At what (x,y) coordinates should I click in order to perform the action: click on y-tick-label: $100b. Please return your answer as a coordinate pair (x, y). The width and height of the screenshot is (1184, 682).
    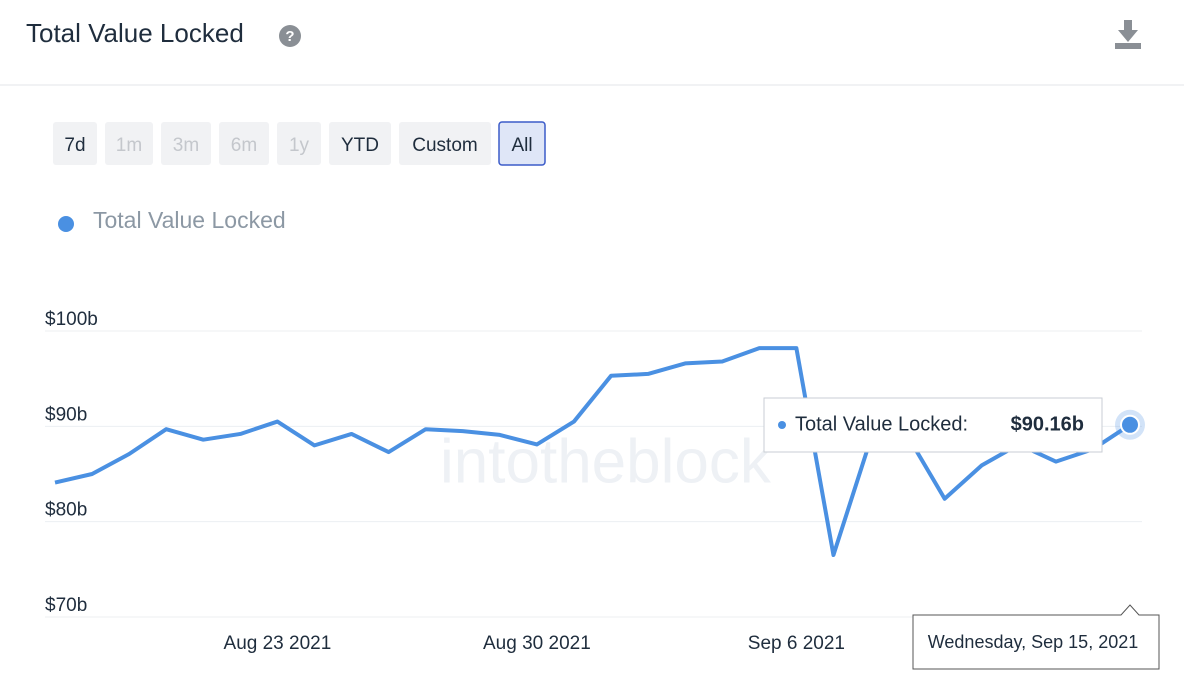
    Looking at the image, I should click on (71, 319).